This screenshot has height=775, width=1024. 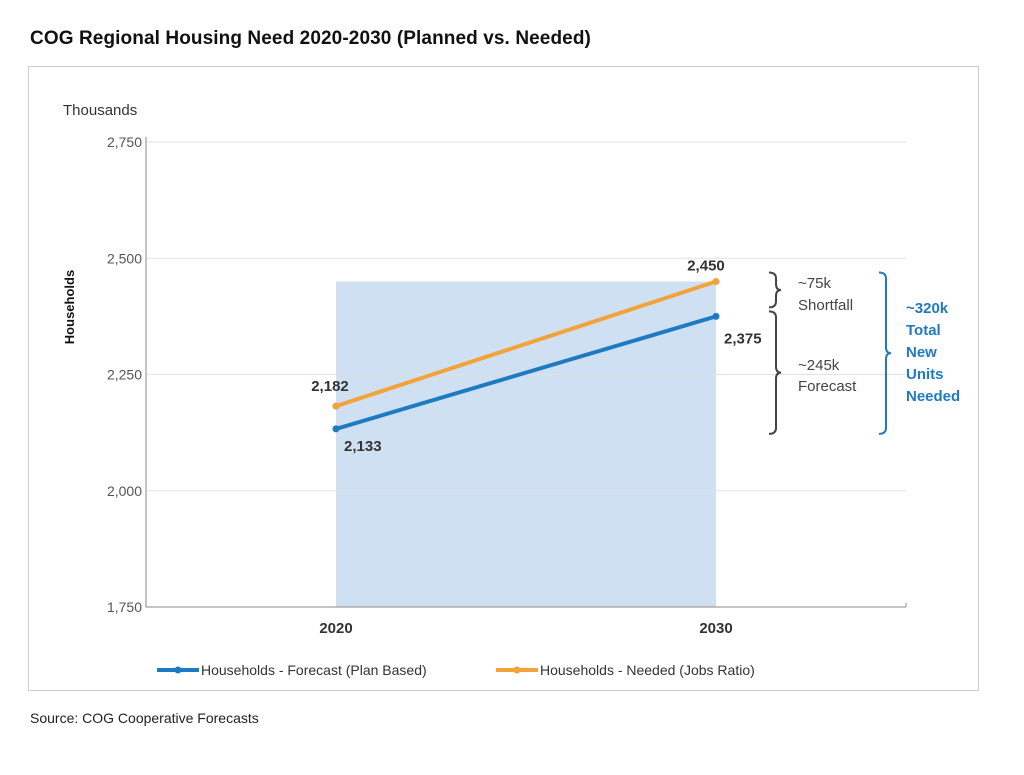 What do you see at coordinates (335, 628) in the screenshot?
I see `x-tick-label: 2020` at bounding box center [335, 628].